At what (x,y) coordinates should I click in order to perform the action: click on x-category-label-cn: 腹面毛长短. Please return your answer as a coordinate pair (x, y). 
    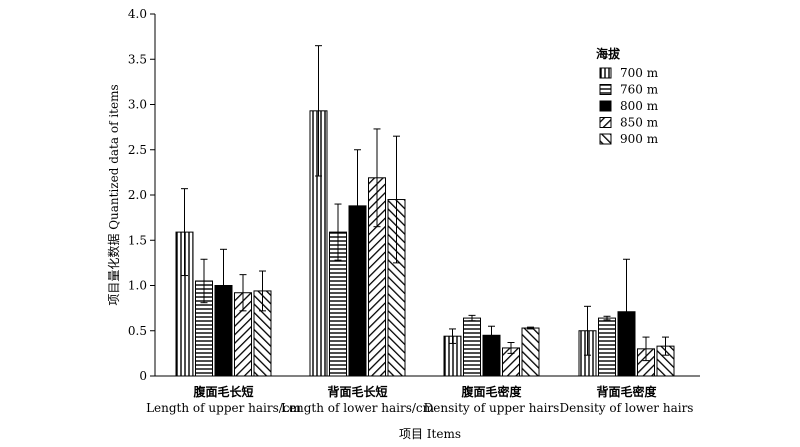
    Looking at the image, I should click on (223, 391).